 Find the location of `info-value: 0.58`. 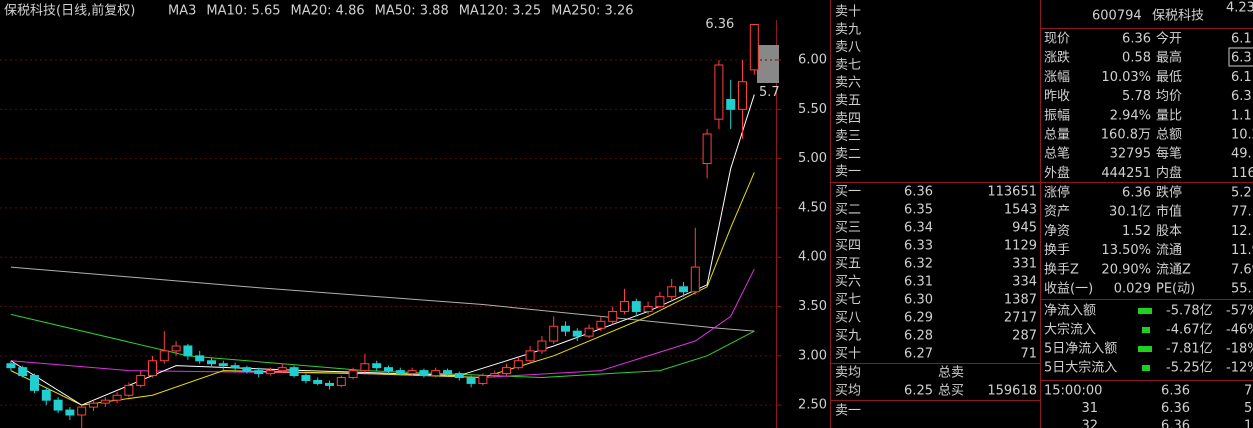

info-value: 0.58 is located at coordinates (1136, 58).